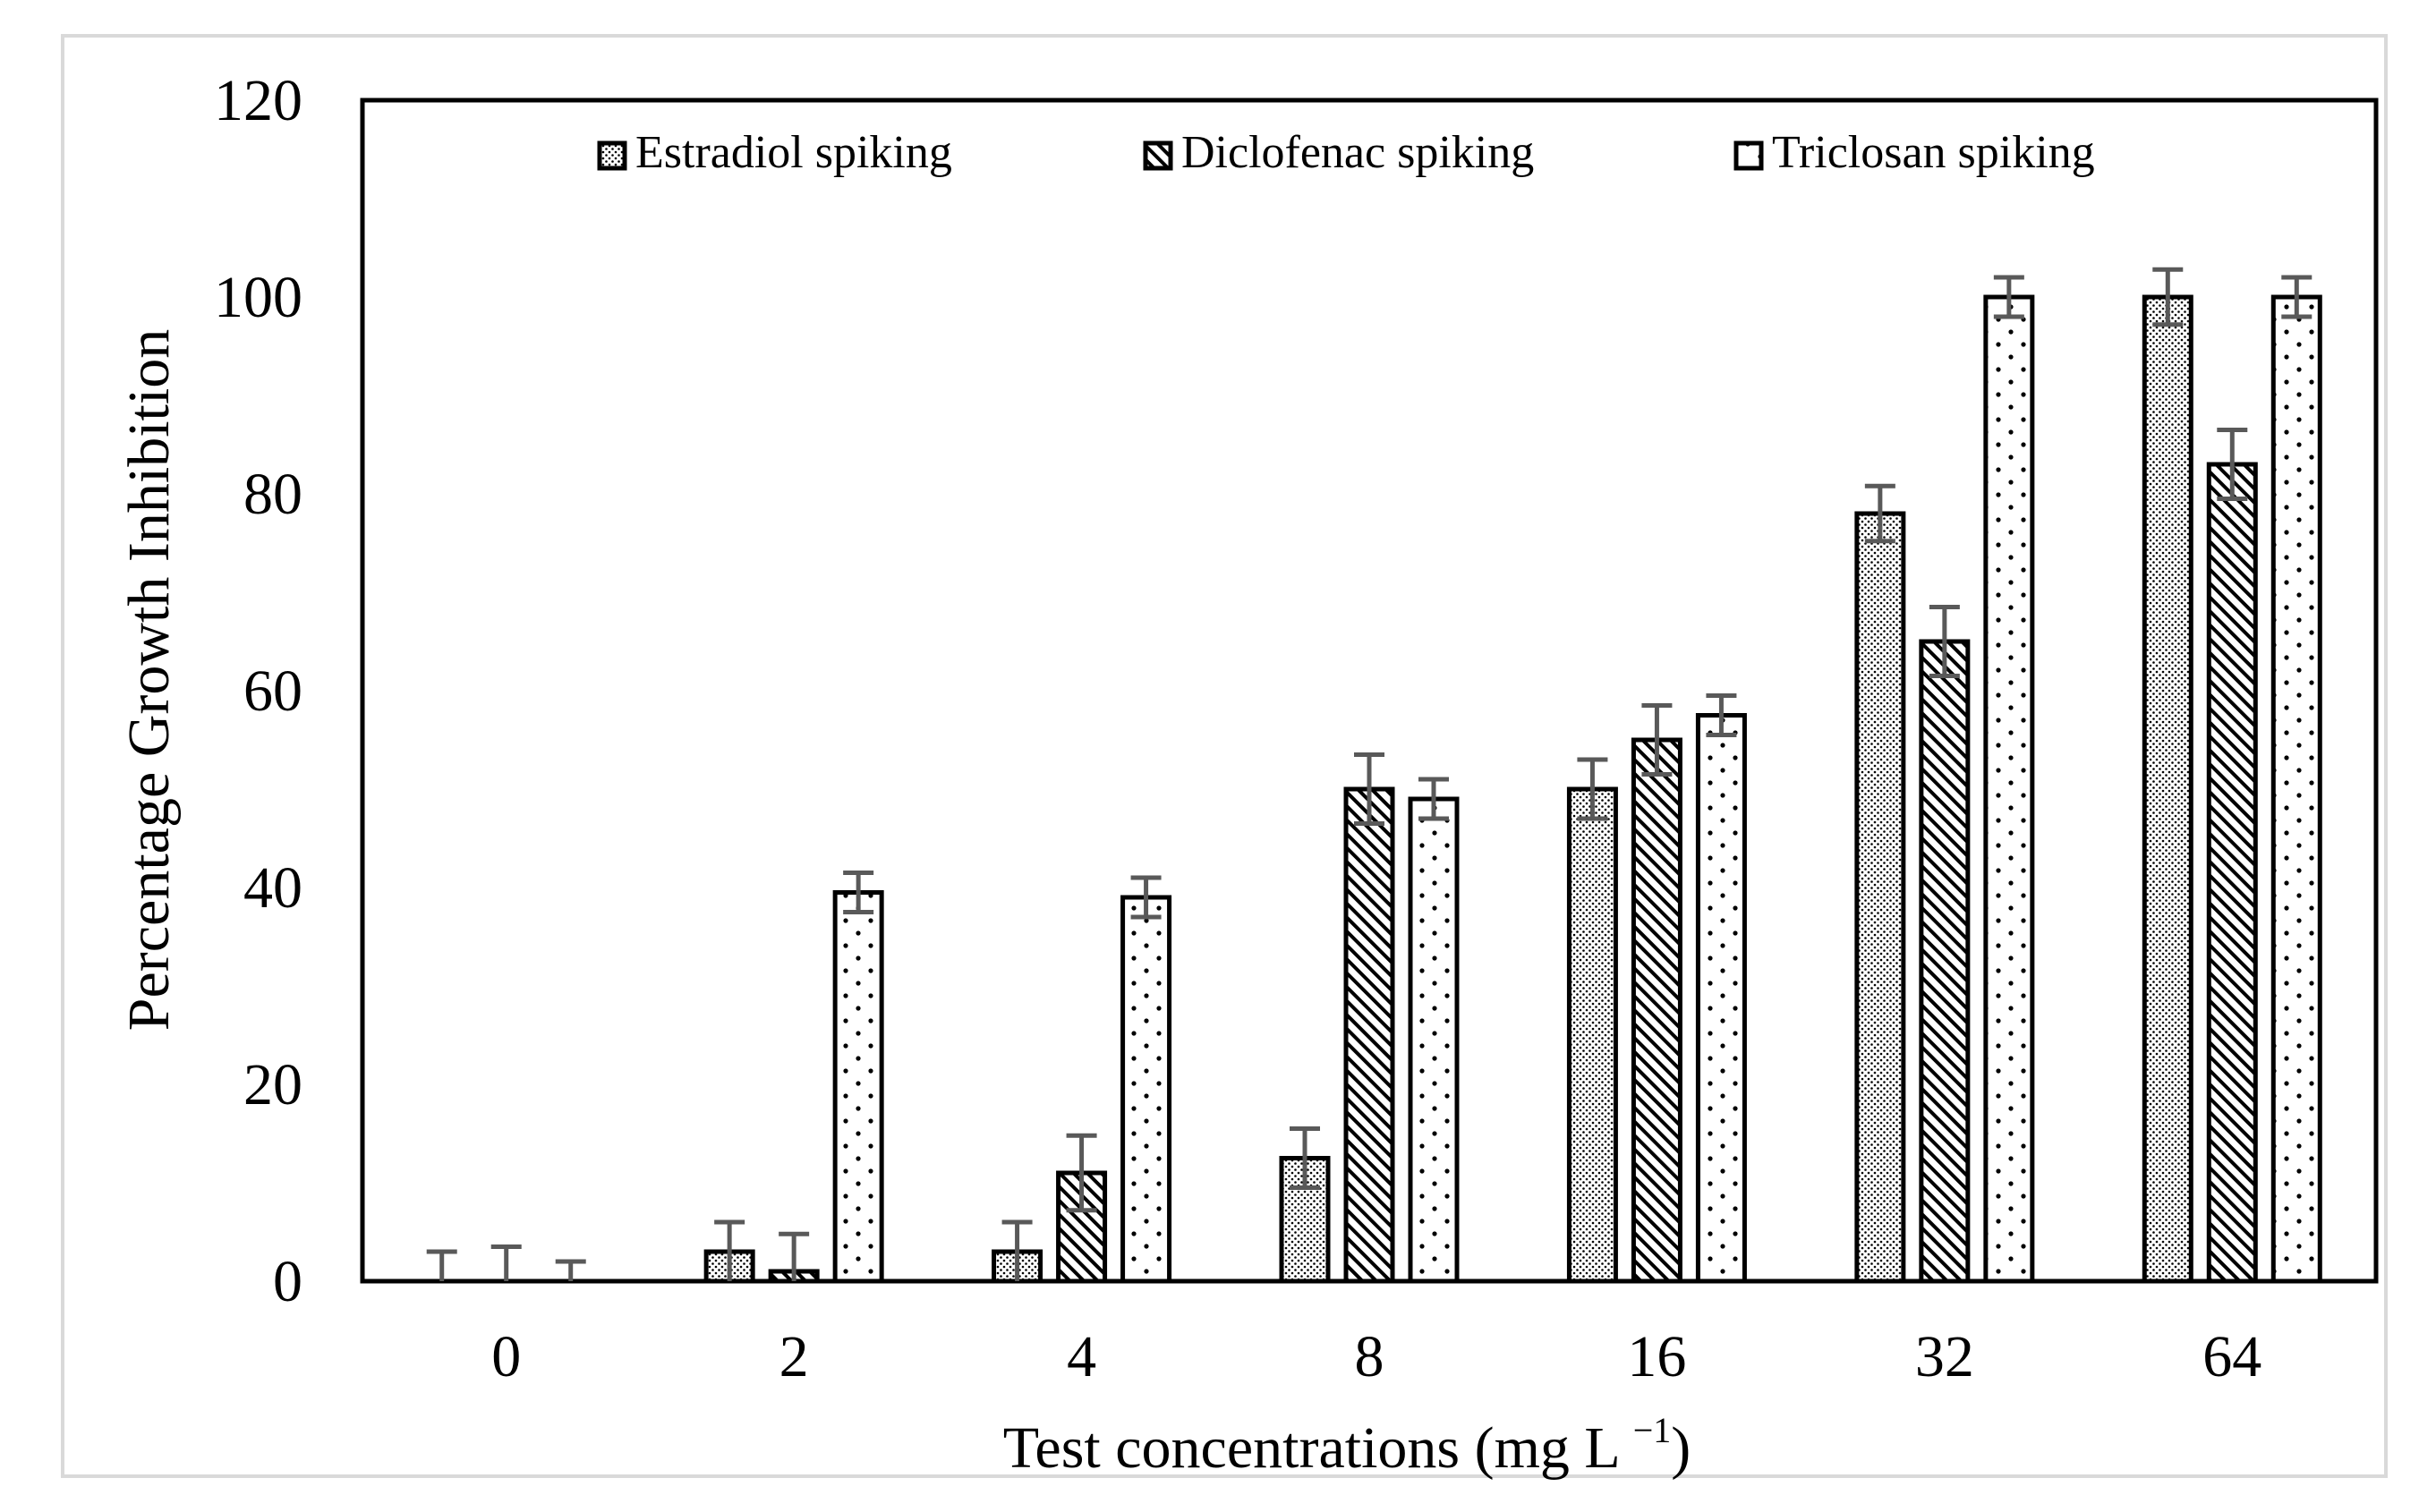 Image resolution: width=2436 pixels, height=1512 pixels. Describe the element at coordinates (2231, 1356) in the screenshot. I see `x-tick-label: 64` at that location.